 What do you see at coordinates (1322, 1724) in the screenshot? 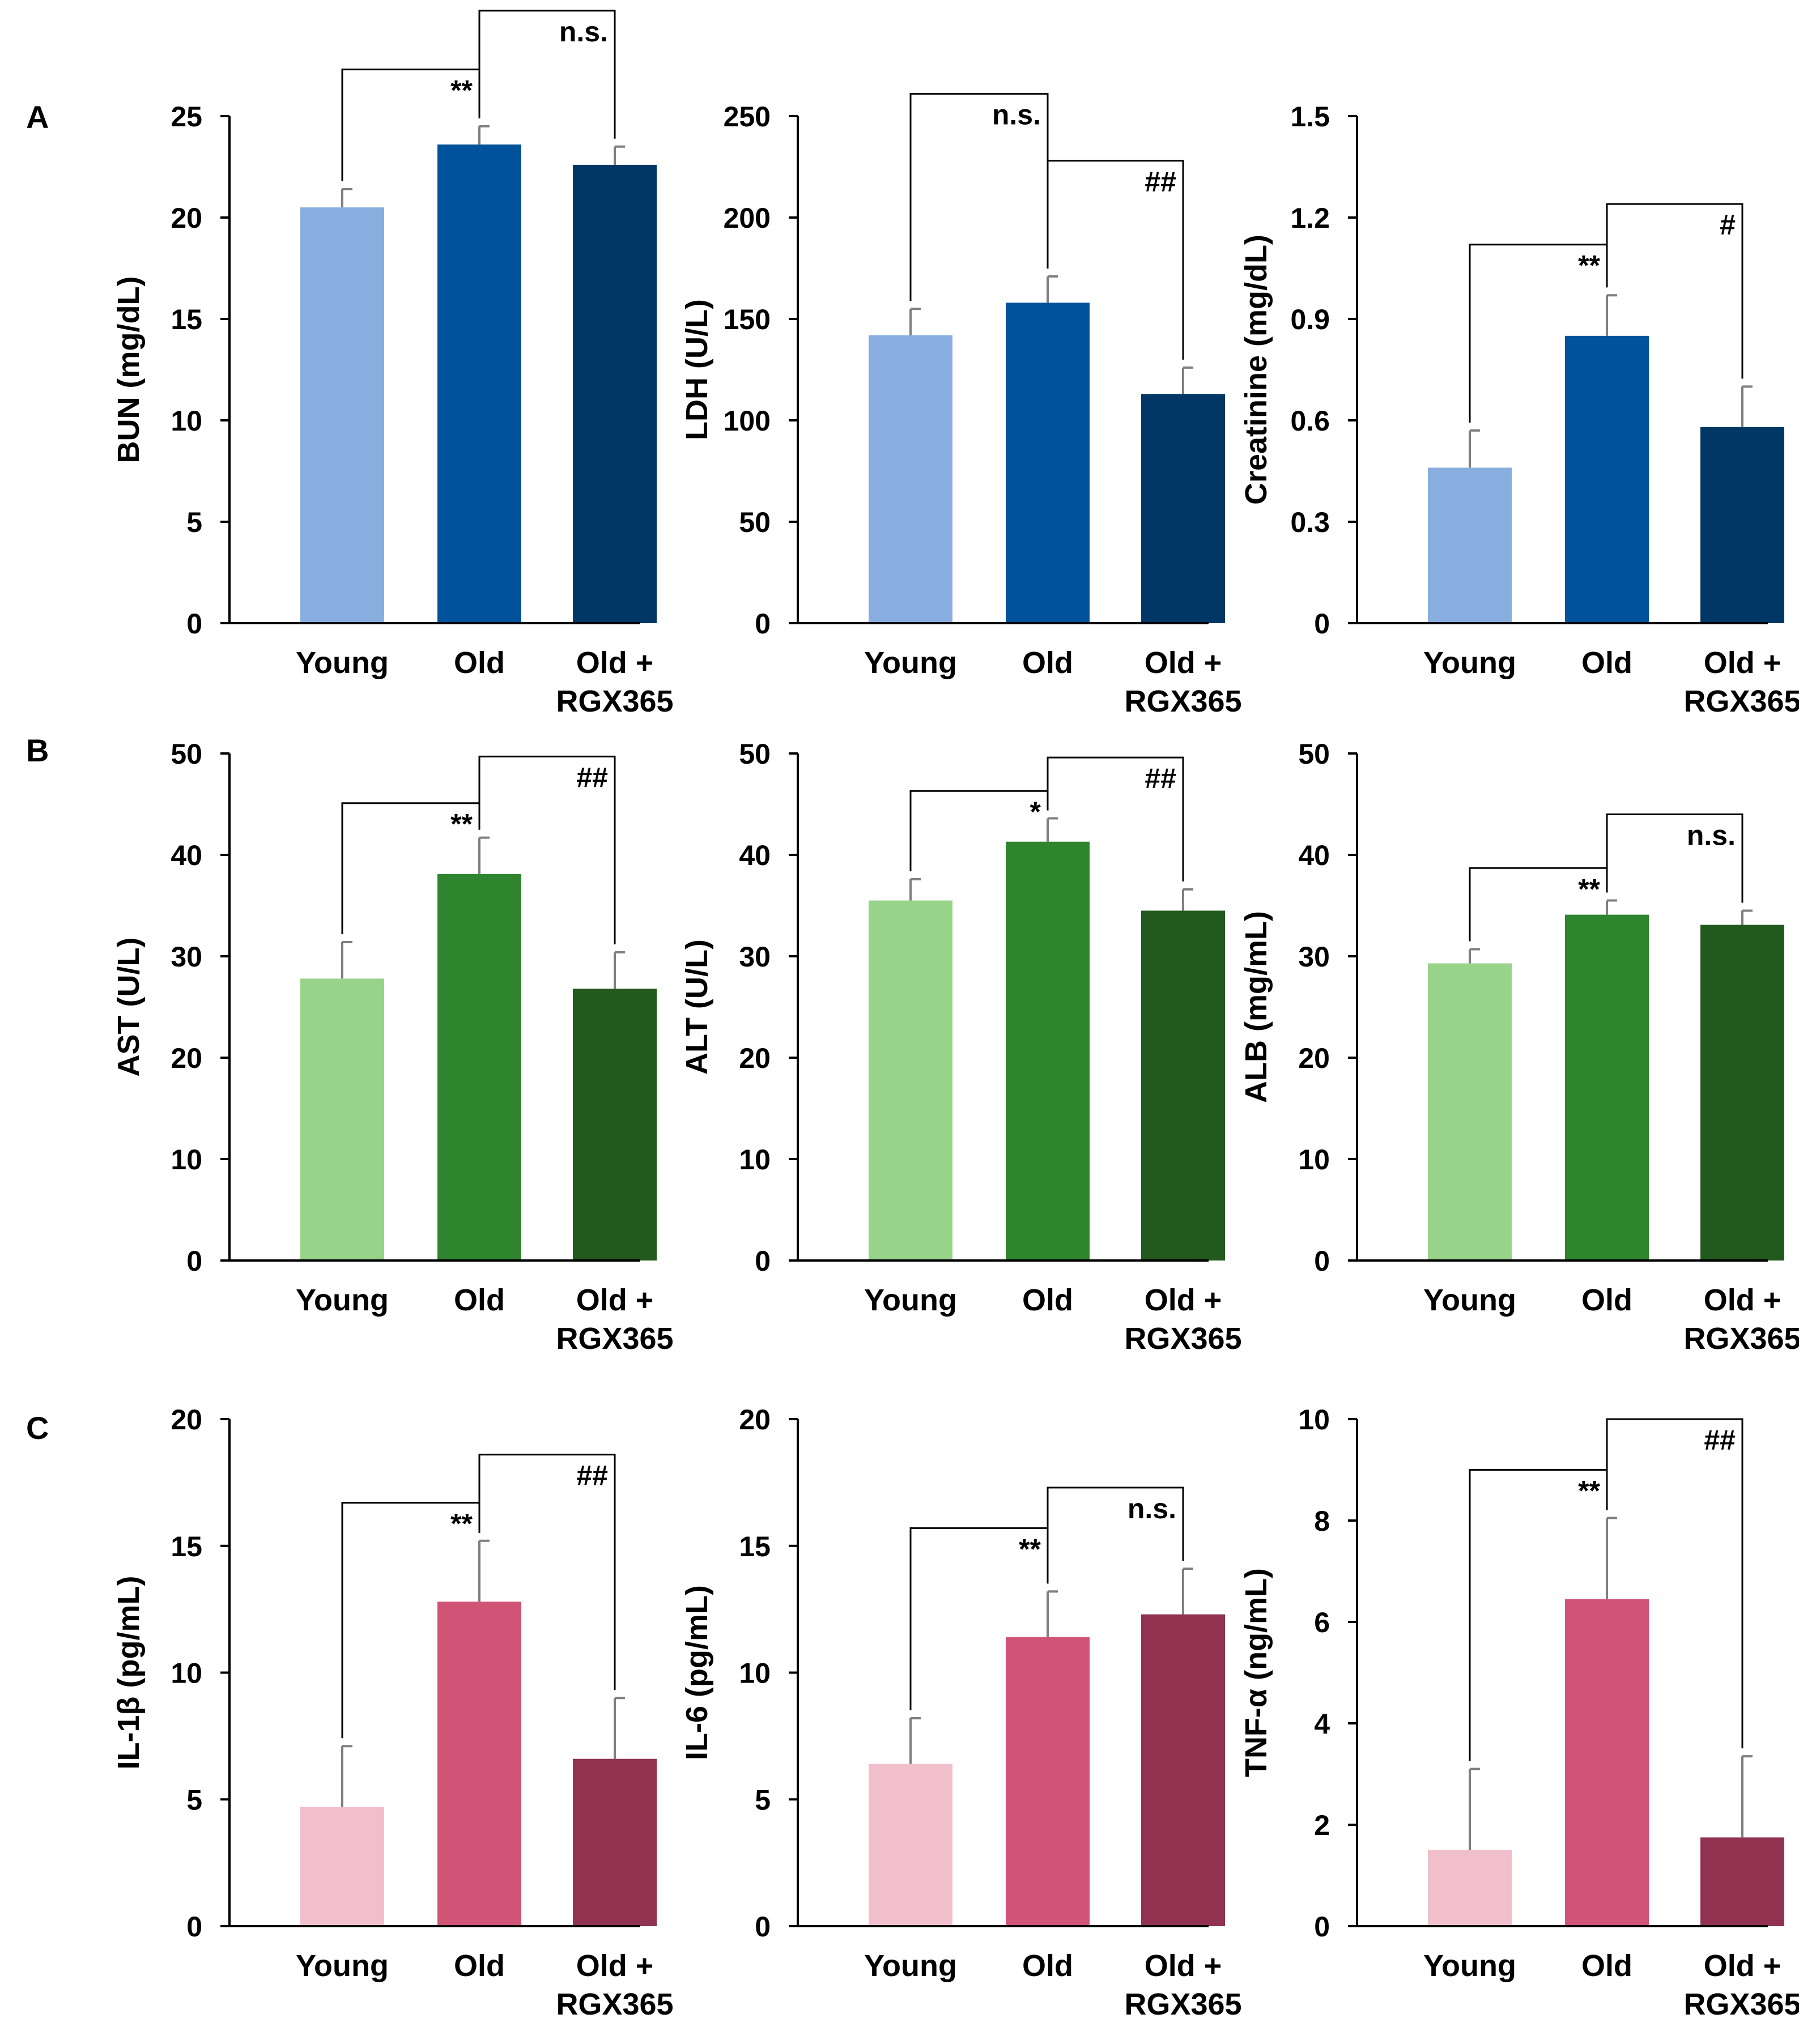
I see `y-tick-label: 4` at bounding box center [1322, 1724].